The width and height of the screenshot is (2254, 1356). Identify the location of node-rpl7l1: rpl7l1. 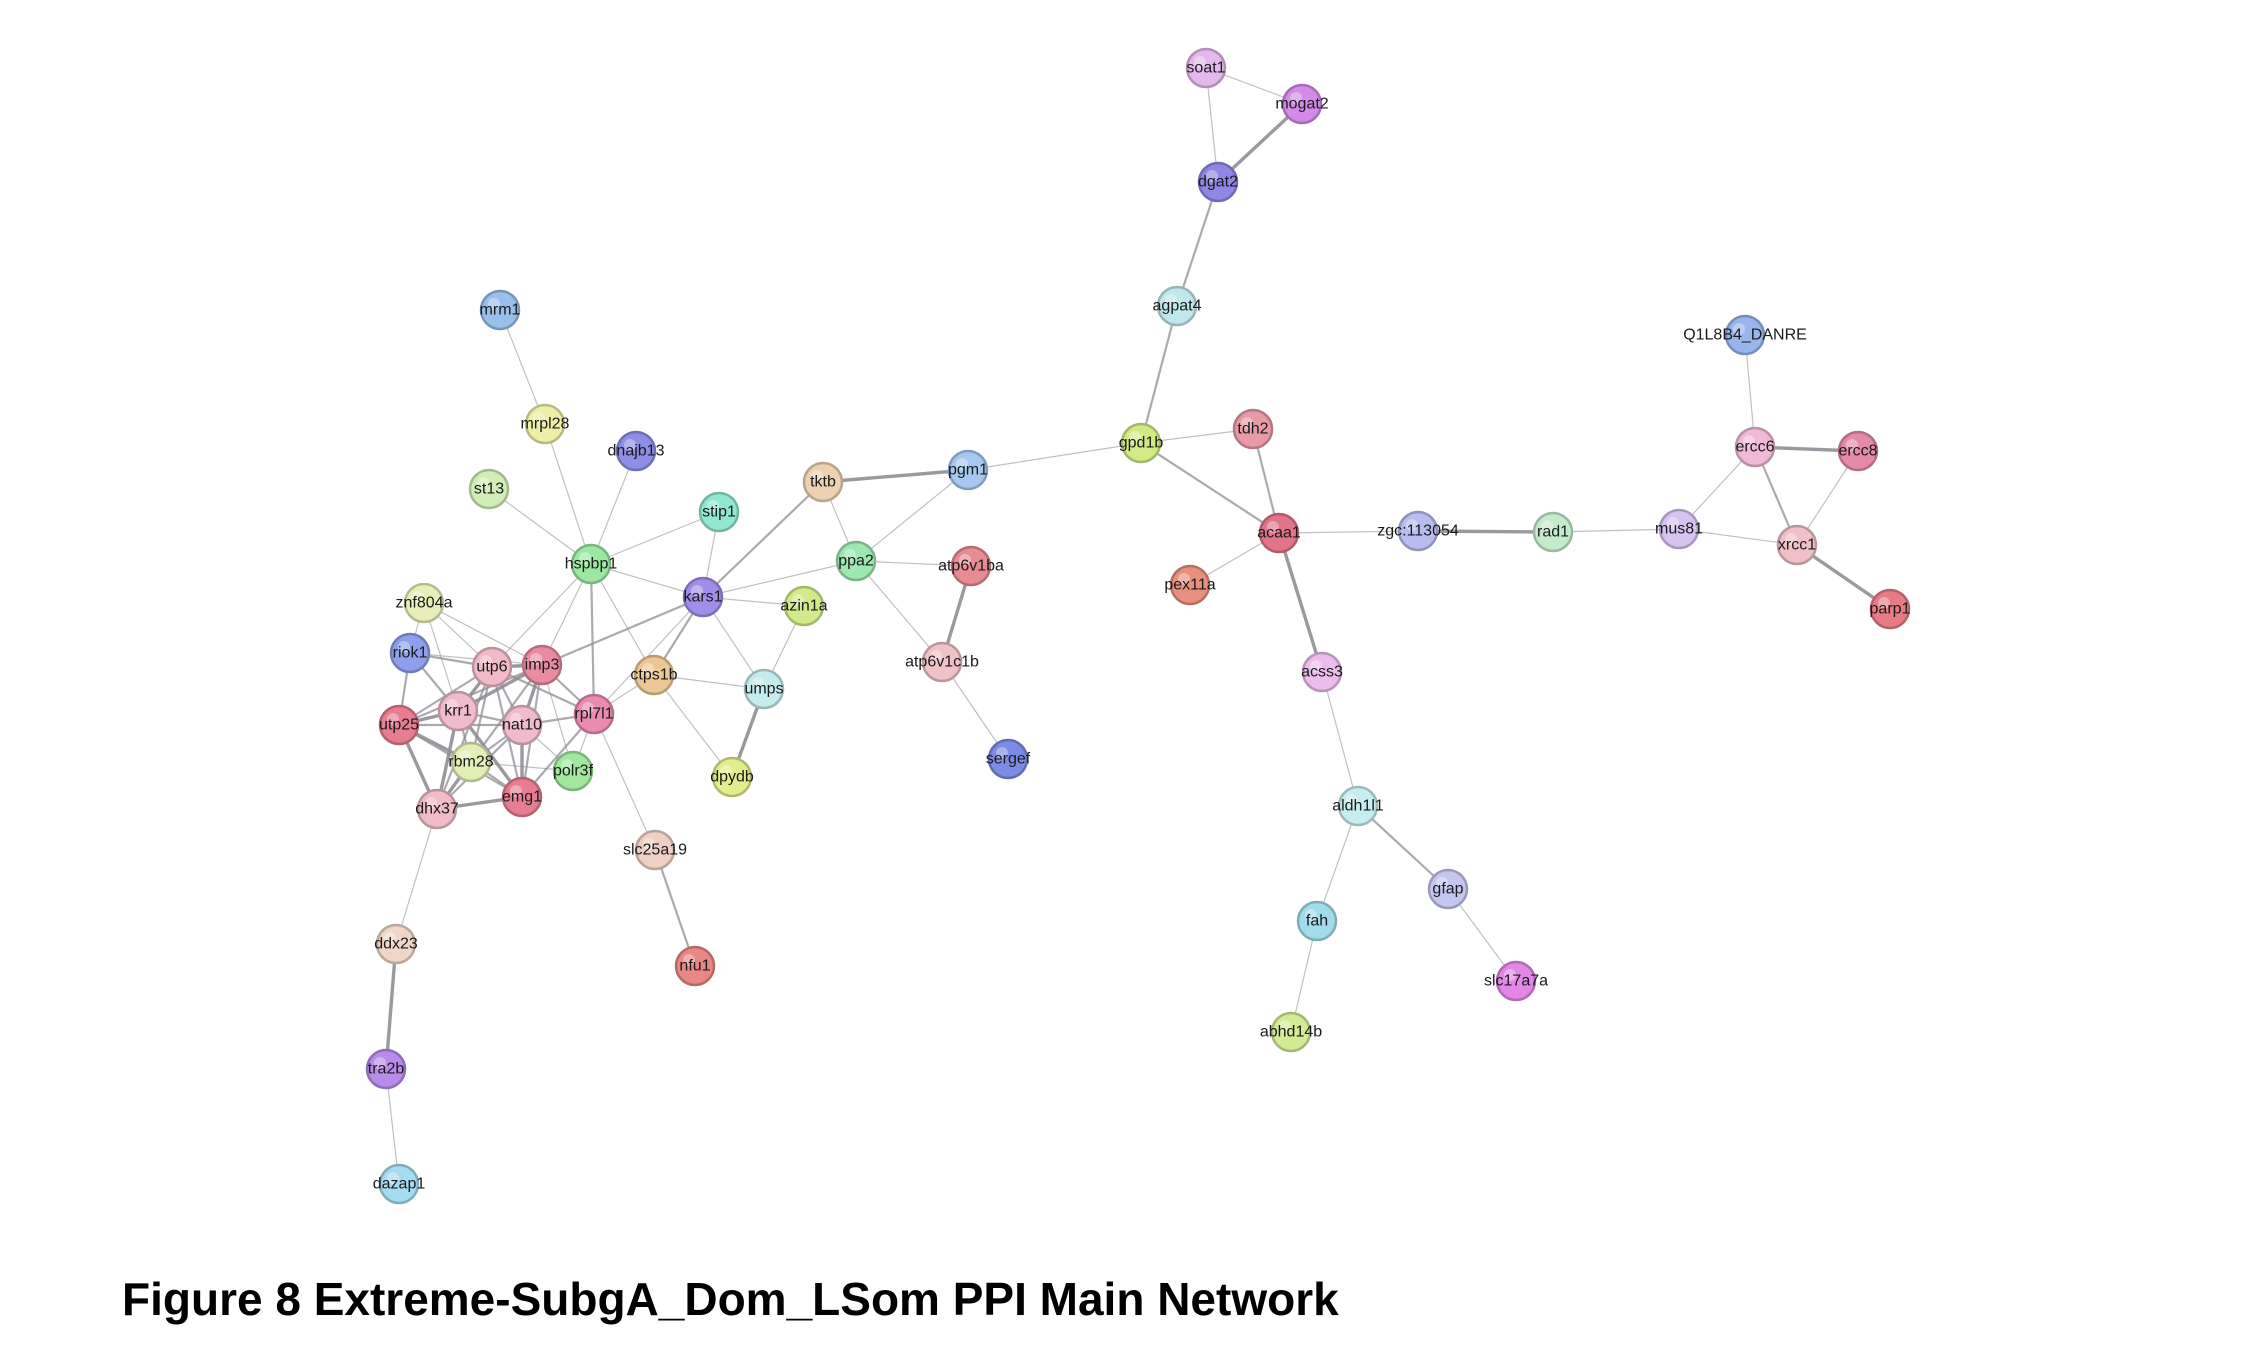
(594, 714).